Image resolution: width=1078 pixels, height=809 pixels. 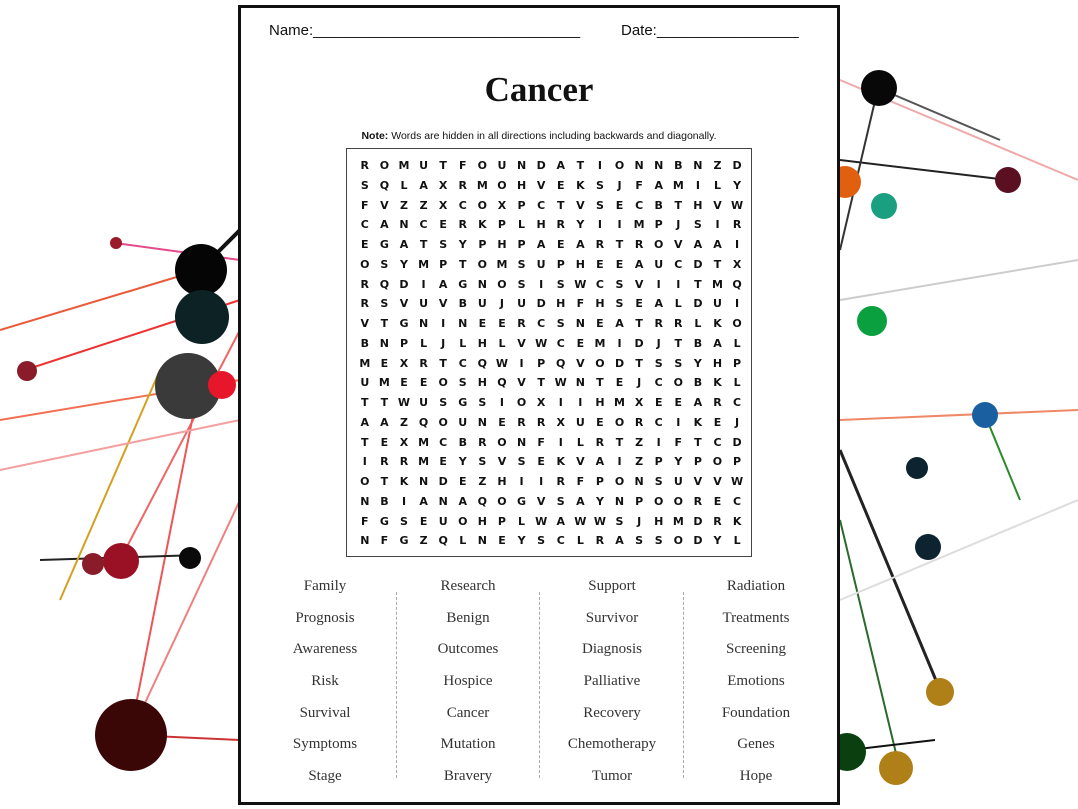 I want to click on grid-letter: J, so click(x=619, y=185).